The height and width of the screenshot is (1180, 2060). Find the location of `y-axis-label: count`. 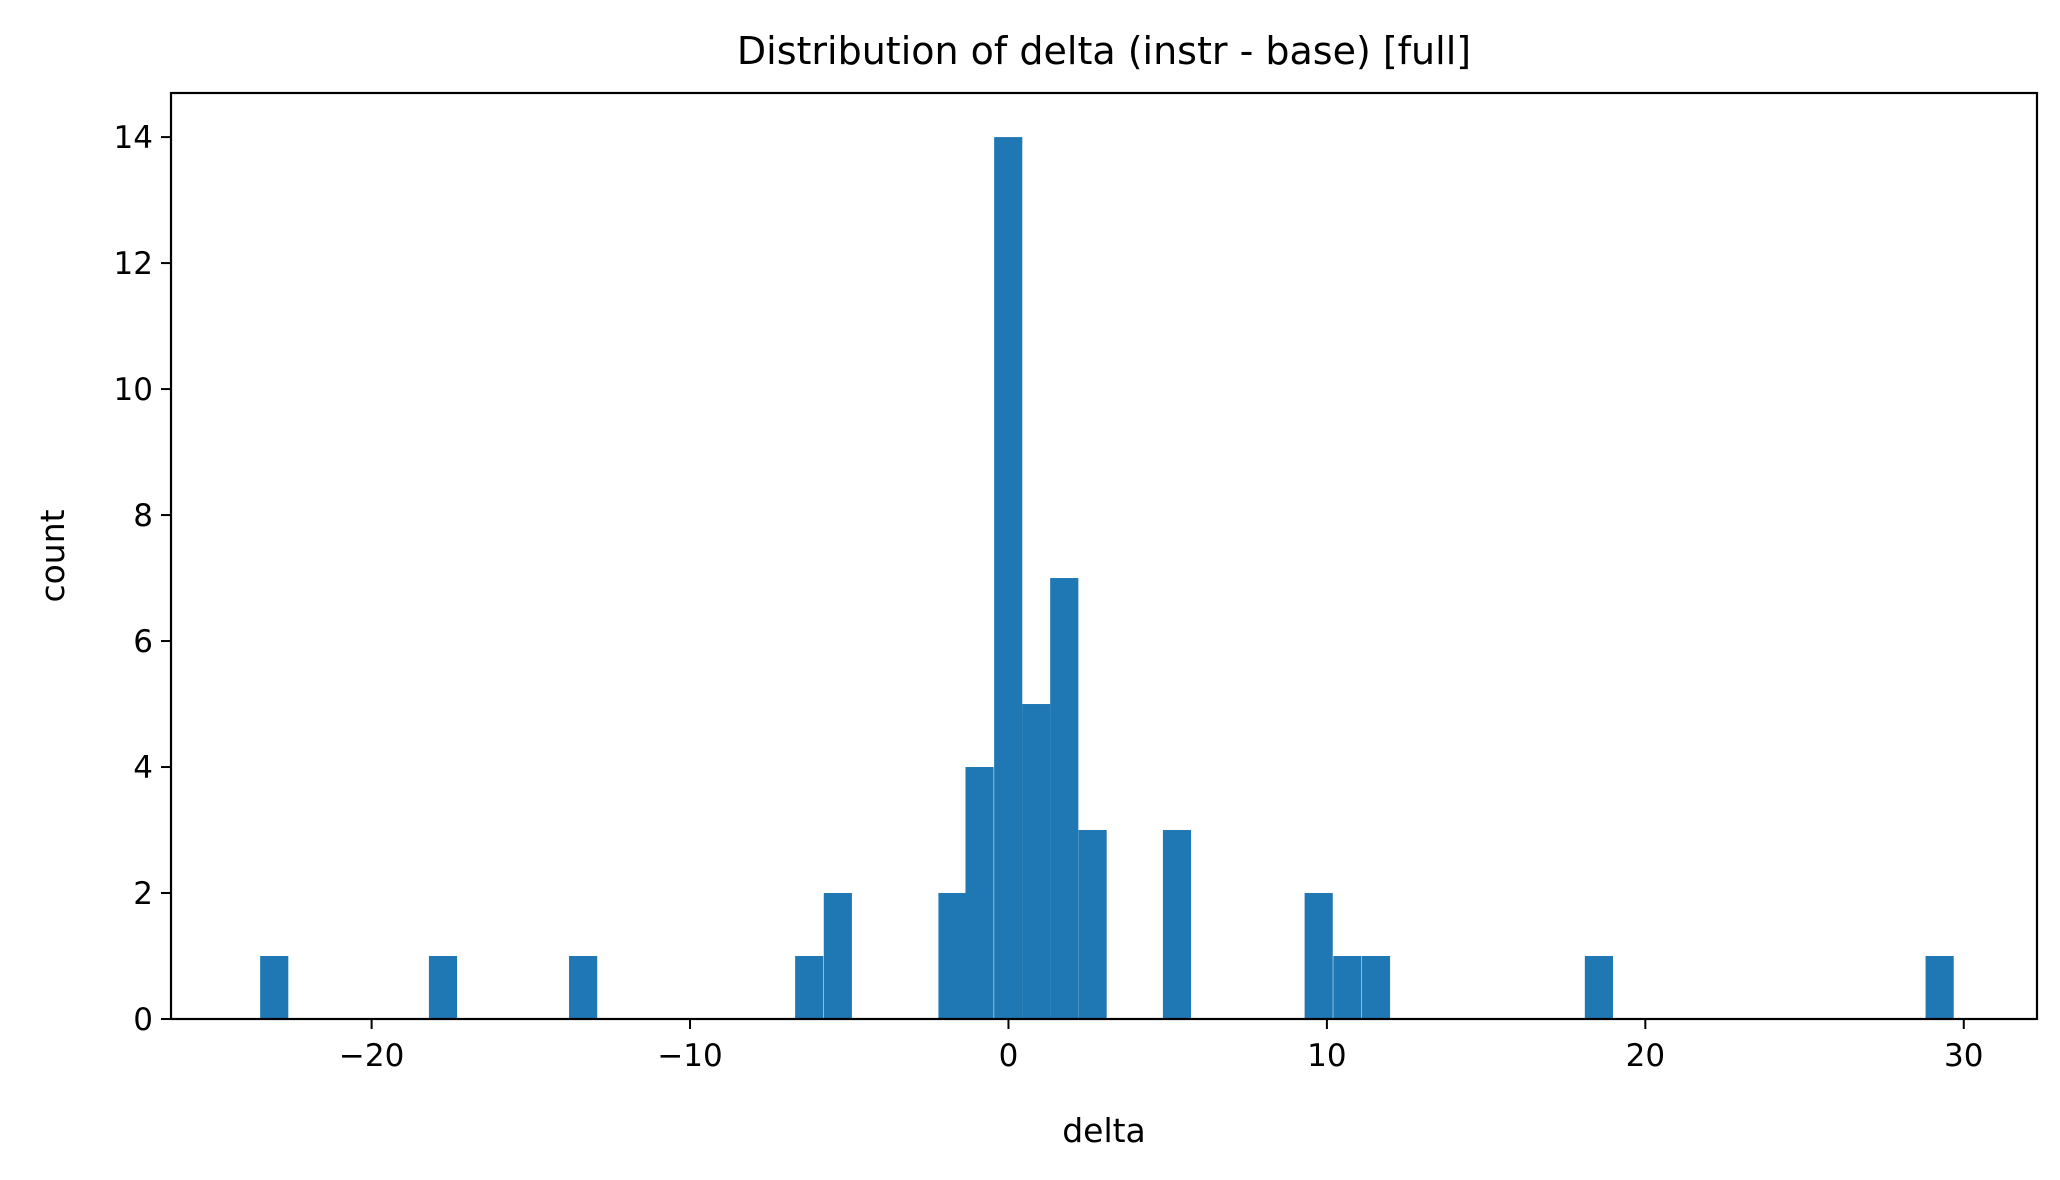

y-axis-label: count is located at coordinates (52, 555).